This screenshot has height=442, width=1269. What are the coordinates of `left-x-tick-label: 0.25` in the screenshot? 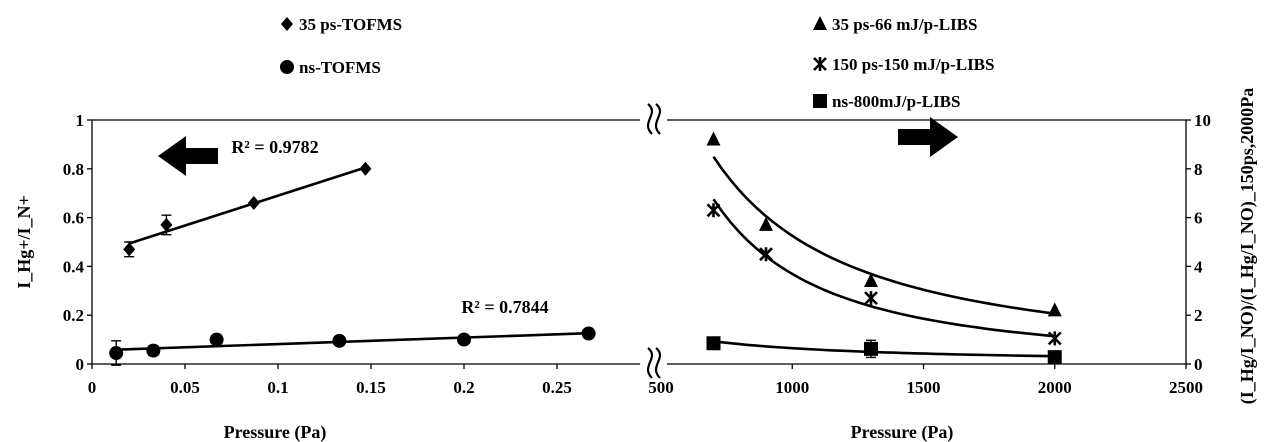 It's located at (557, 387).